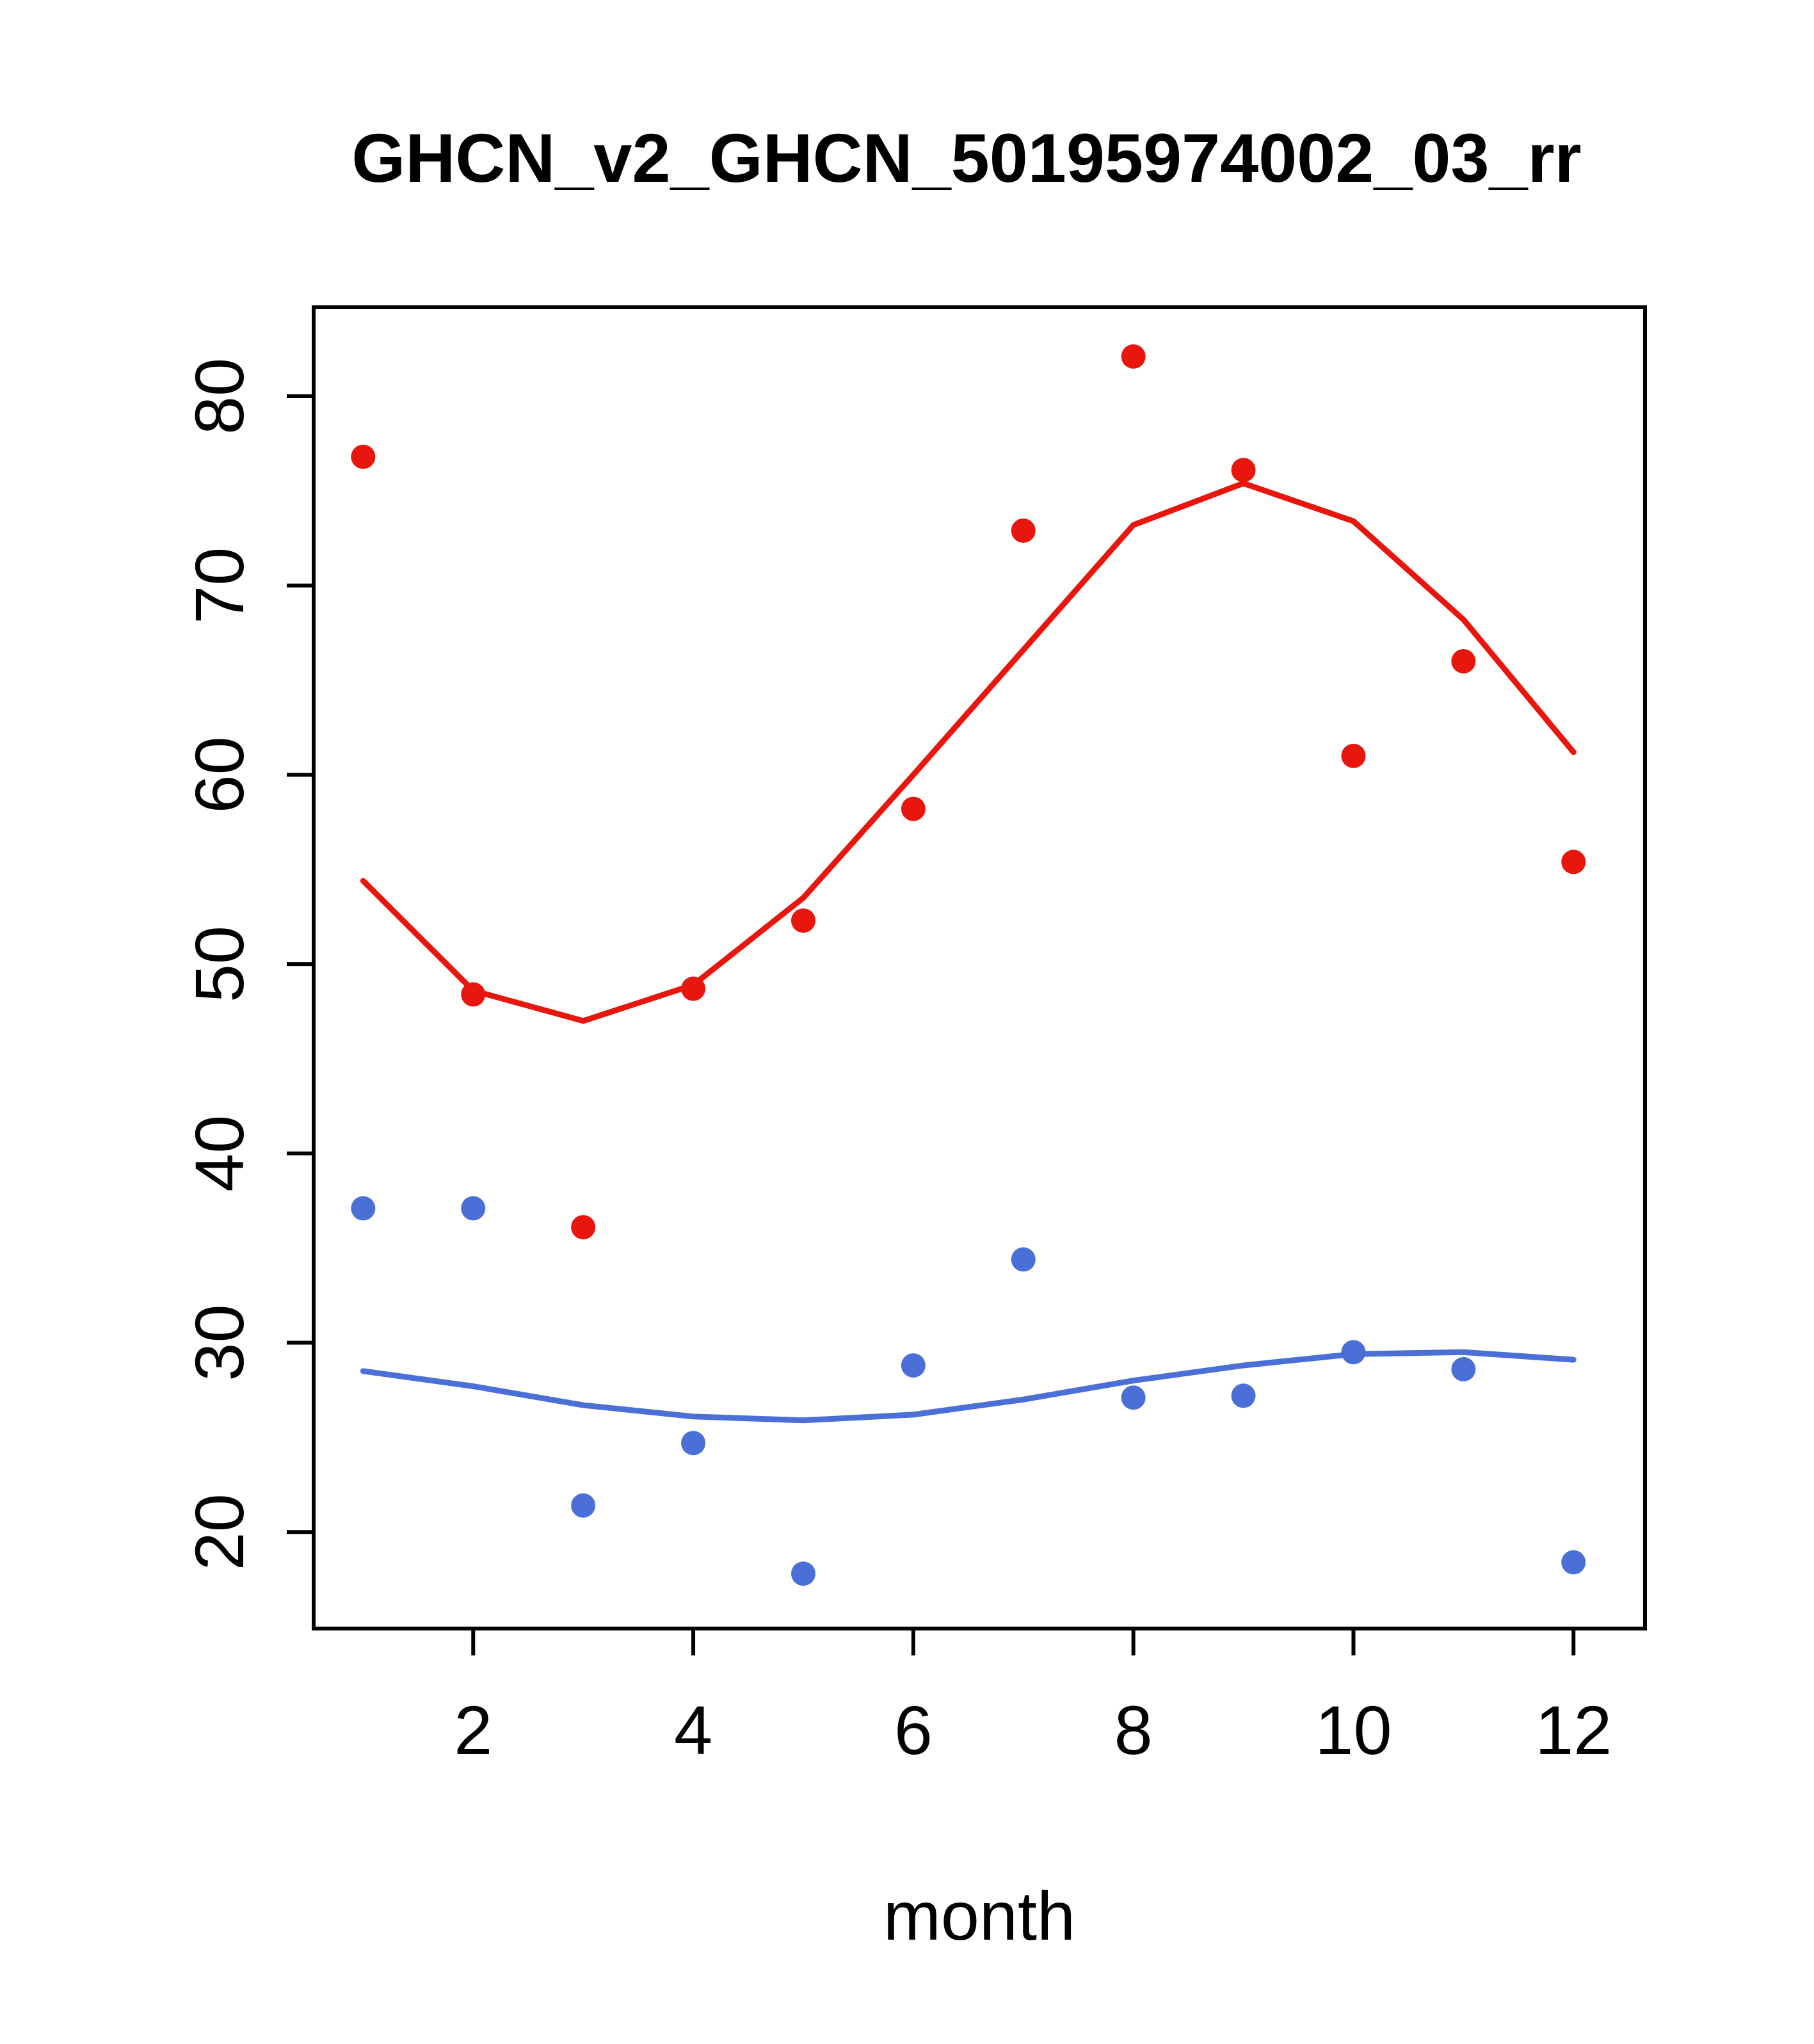 Image resolution: width=1814 pixels, height=2044 pixels. I want to click on x-axis: 2 4 6 8 10 12, so click(1033, 1699).